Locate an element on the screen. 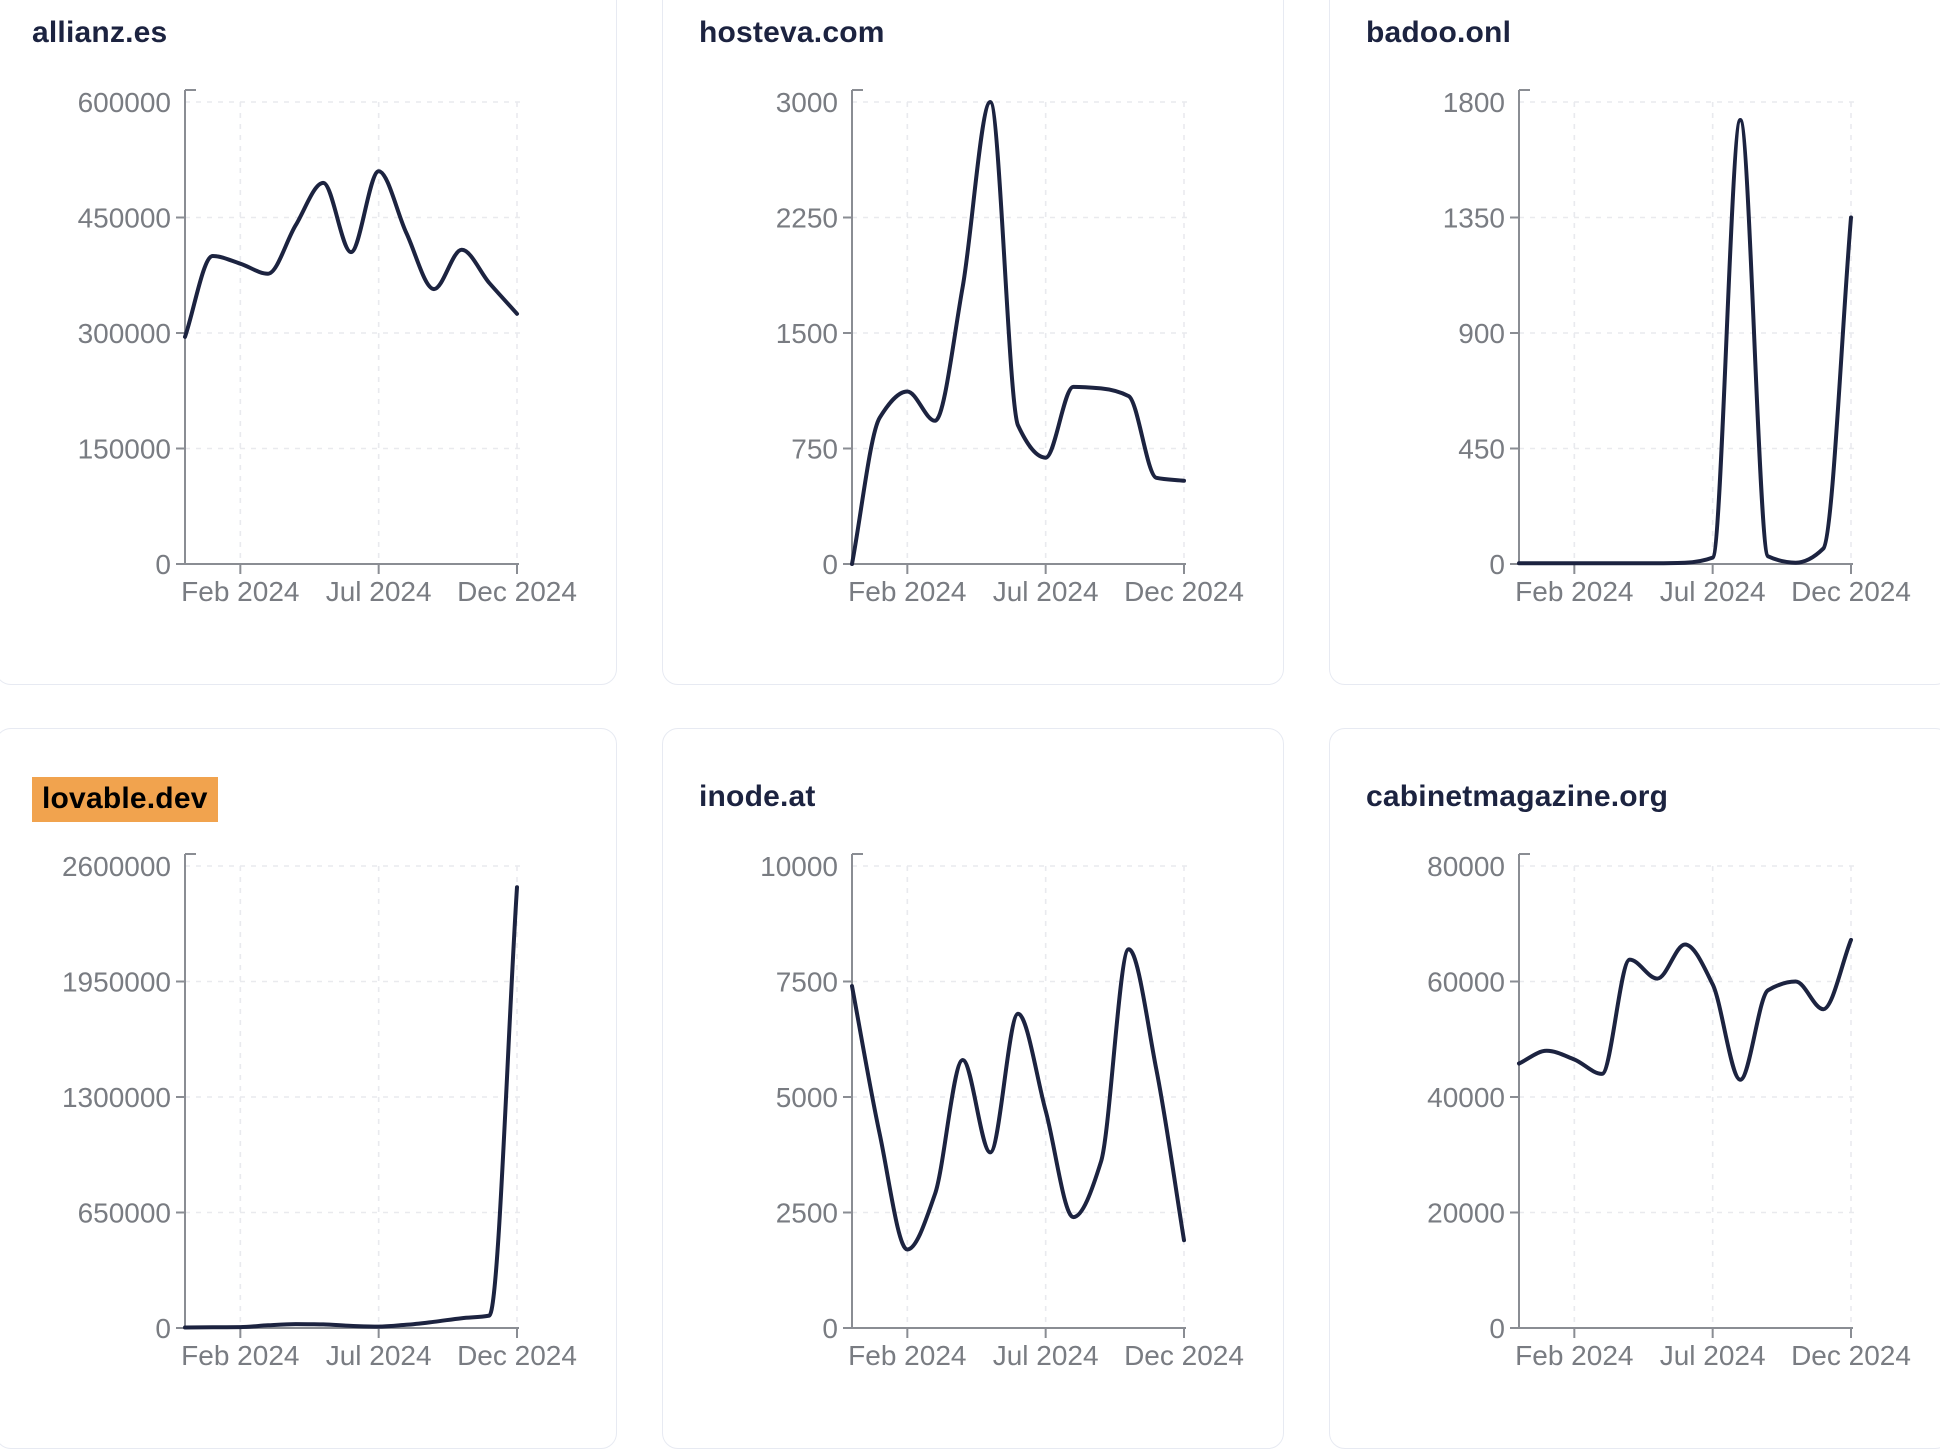 This screenshot has height=1452, width=1940. y-tick-label: 650000 is located at coordinates (124, 1213).